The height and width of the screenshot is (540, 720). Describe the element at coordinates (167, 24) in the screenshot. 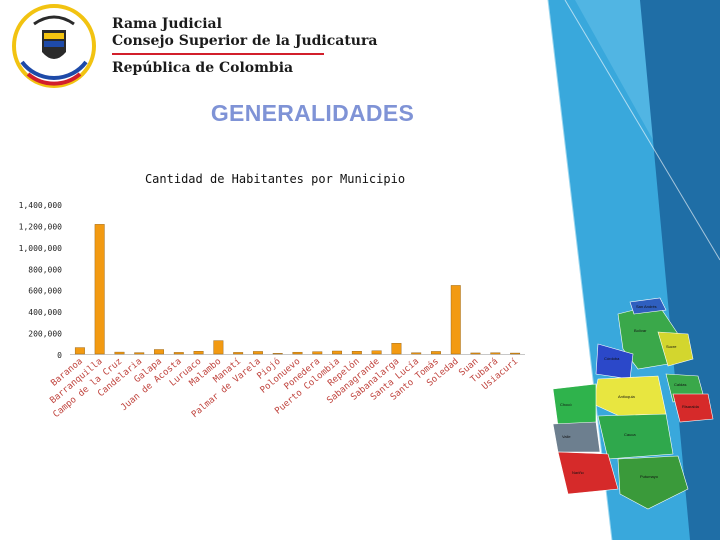

I see `org-name-line1: Rama Judicial` at that location.